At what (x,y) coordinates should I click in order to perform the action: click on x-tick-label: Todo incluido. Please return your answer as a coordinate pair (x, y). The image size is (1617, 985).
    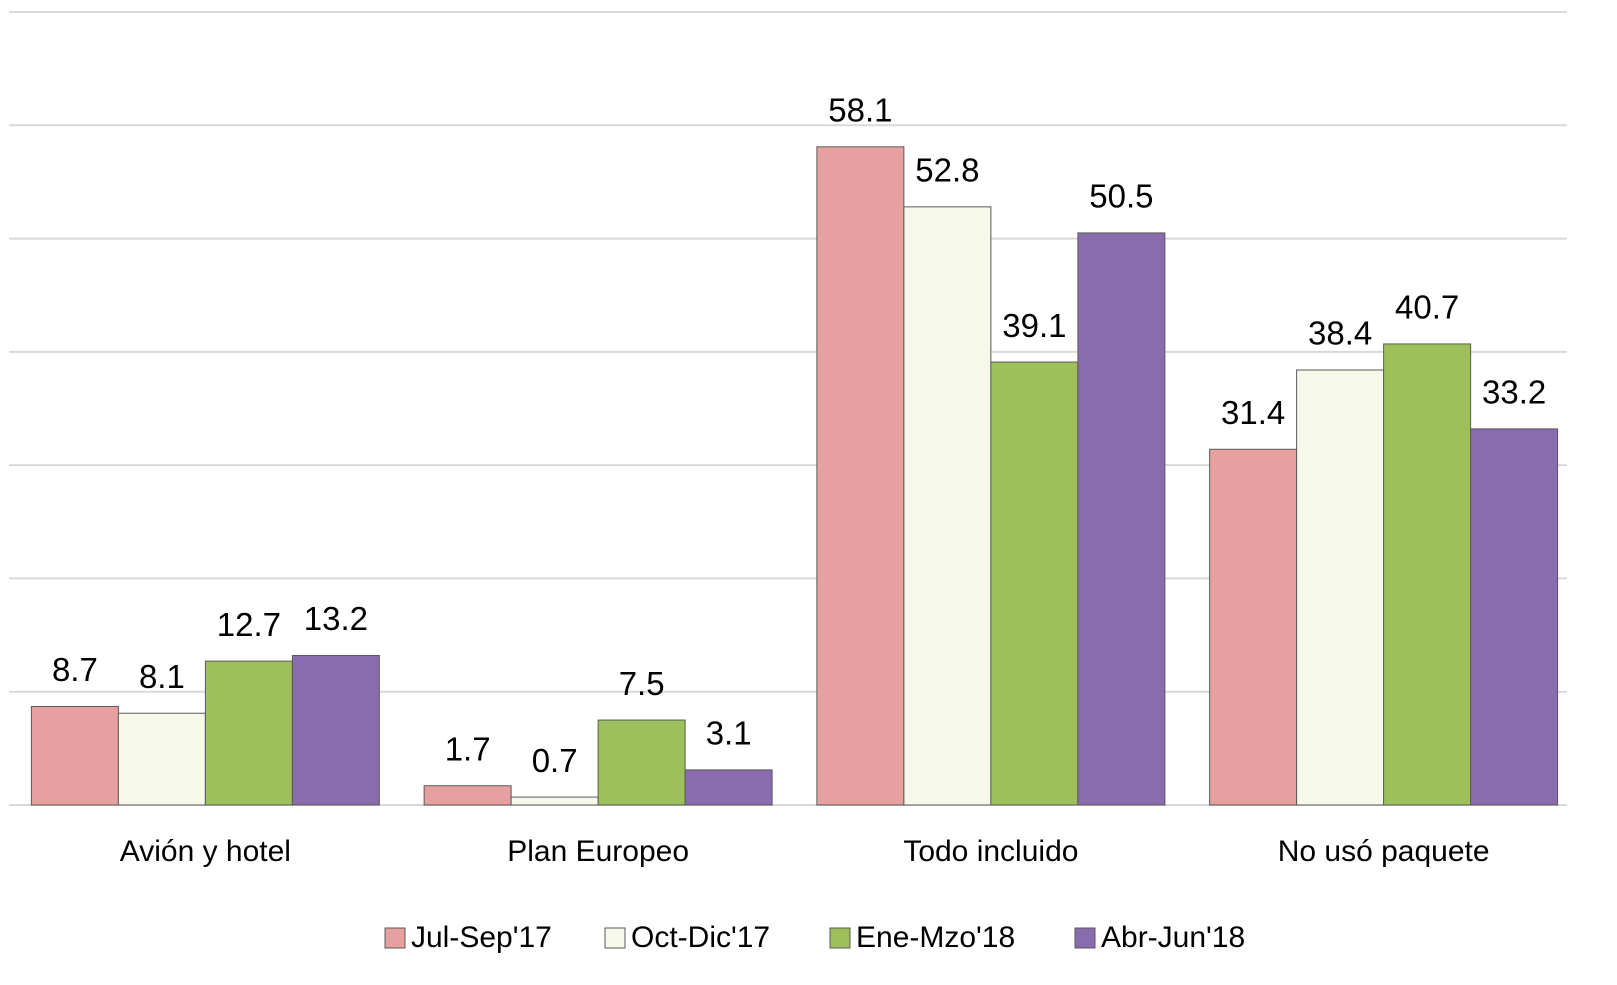
    Looking at the image, I should click on (990, 851).